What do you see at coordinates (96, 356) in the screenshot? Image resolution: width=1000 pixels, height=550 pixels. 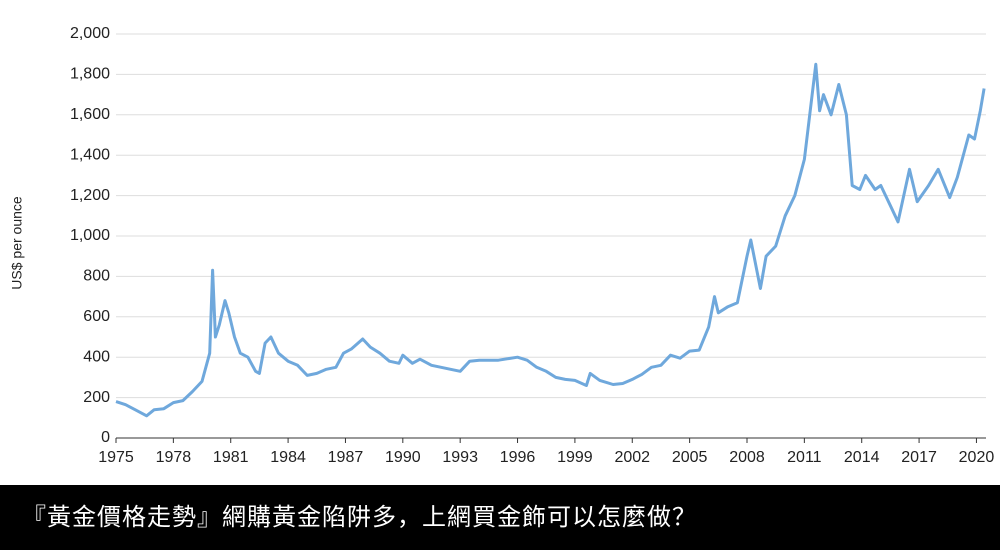 I see `y-tick-label: 400` at bounding box center [96, 356].